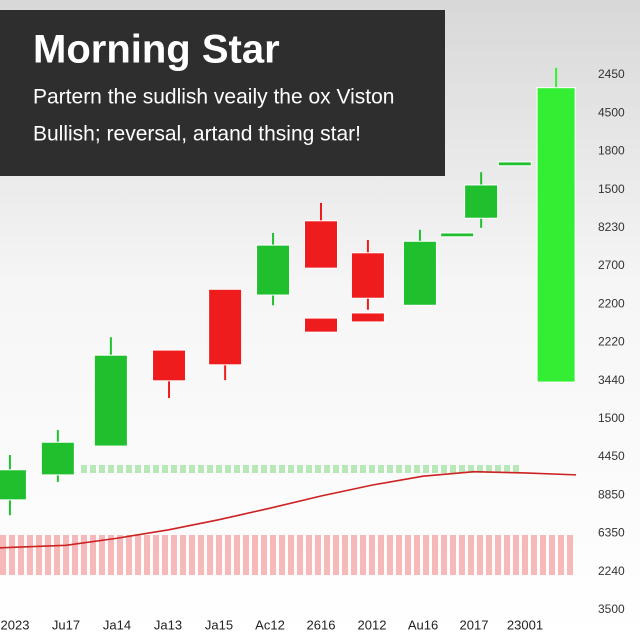  What do you see at coordinates (525, 624) in the screenshot?
I see `x-tick-label: 23001` at bounding box center [525, 624].